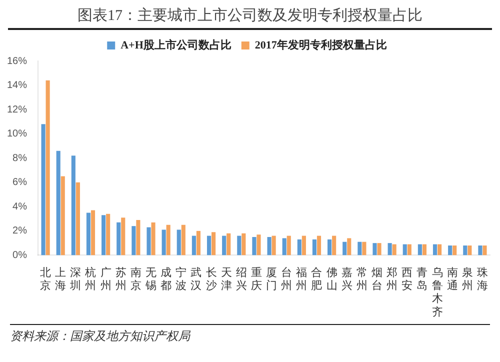 The height and width of the screenshot is (362, 500). I want to click on x-tick-label: 长沙, so click(211, 279).